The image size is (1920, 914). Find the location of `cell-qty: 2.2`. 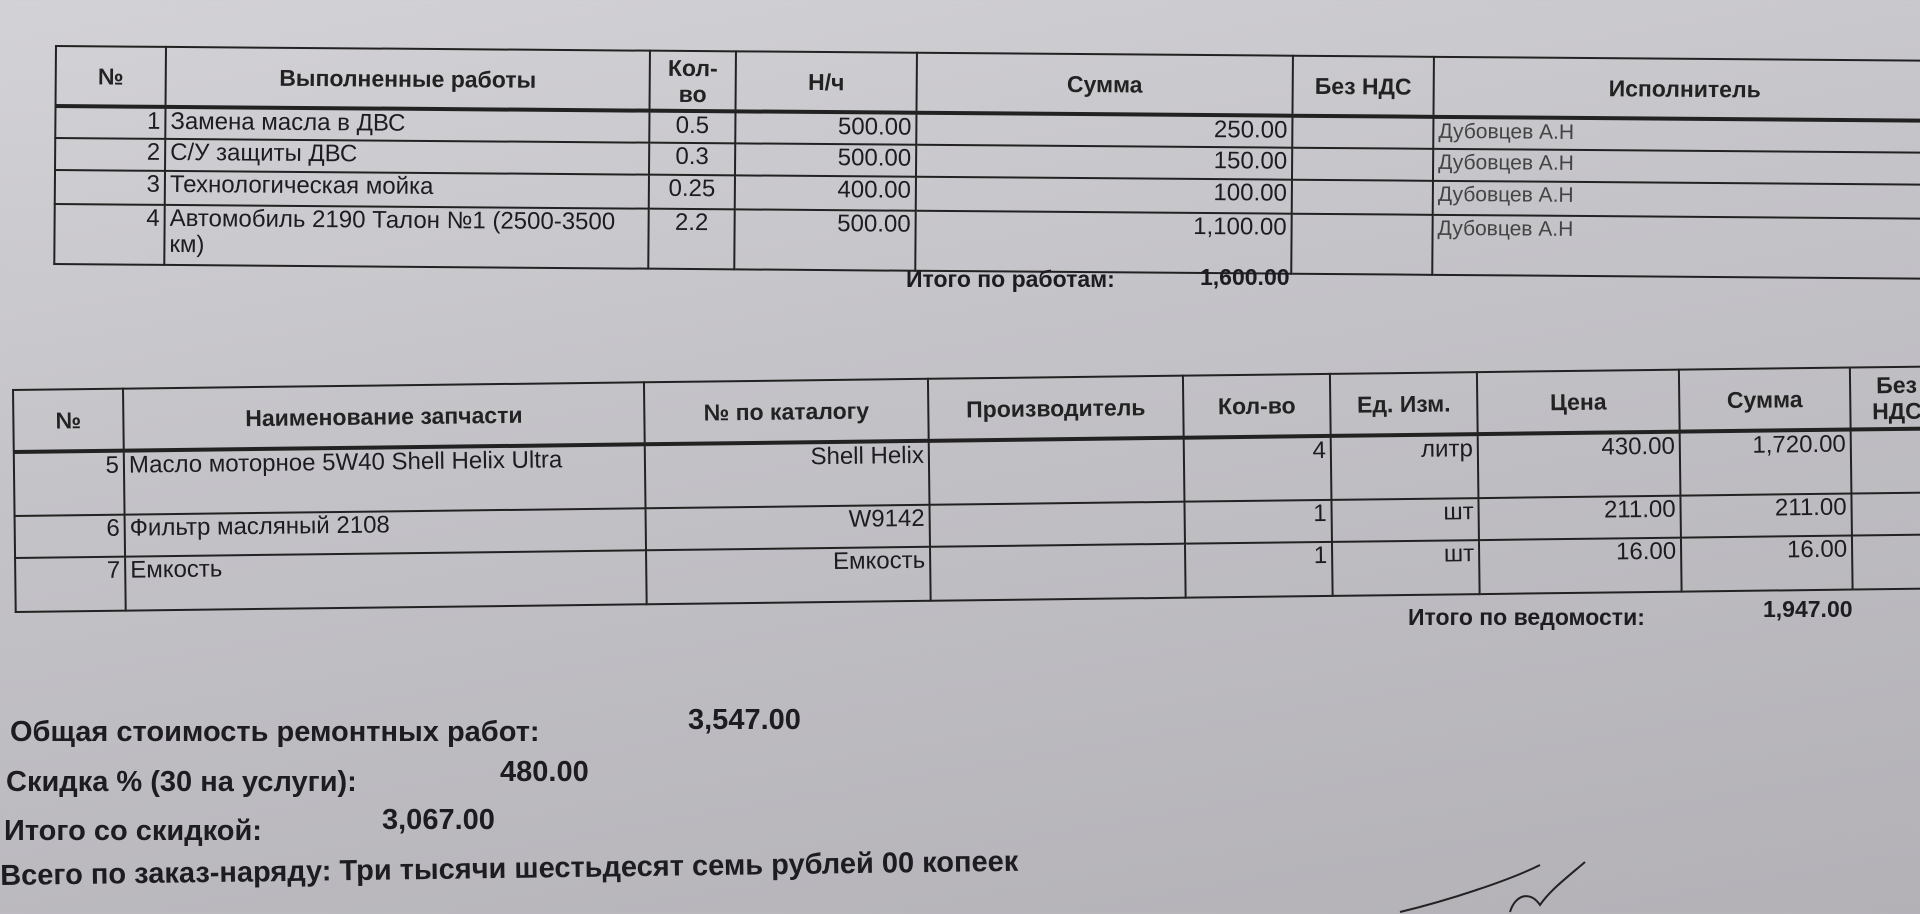

cell-qty: 2.2 is located at coordinates (691, 239).